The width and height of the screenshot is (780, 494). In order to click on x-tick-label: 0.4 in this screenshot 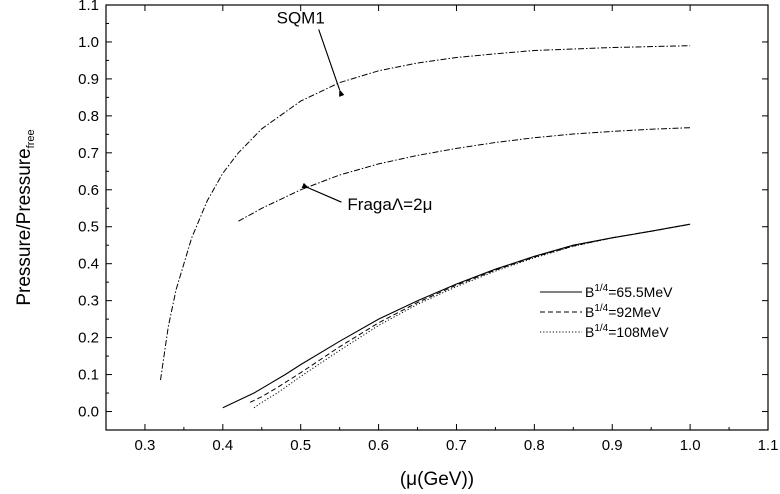, I will do `click(222, 445)`.